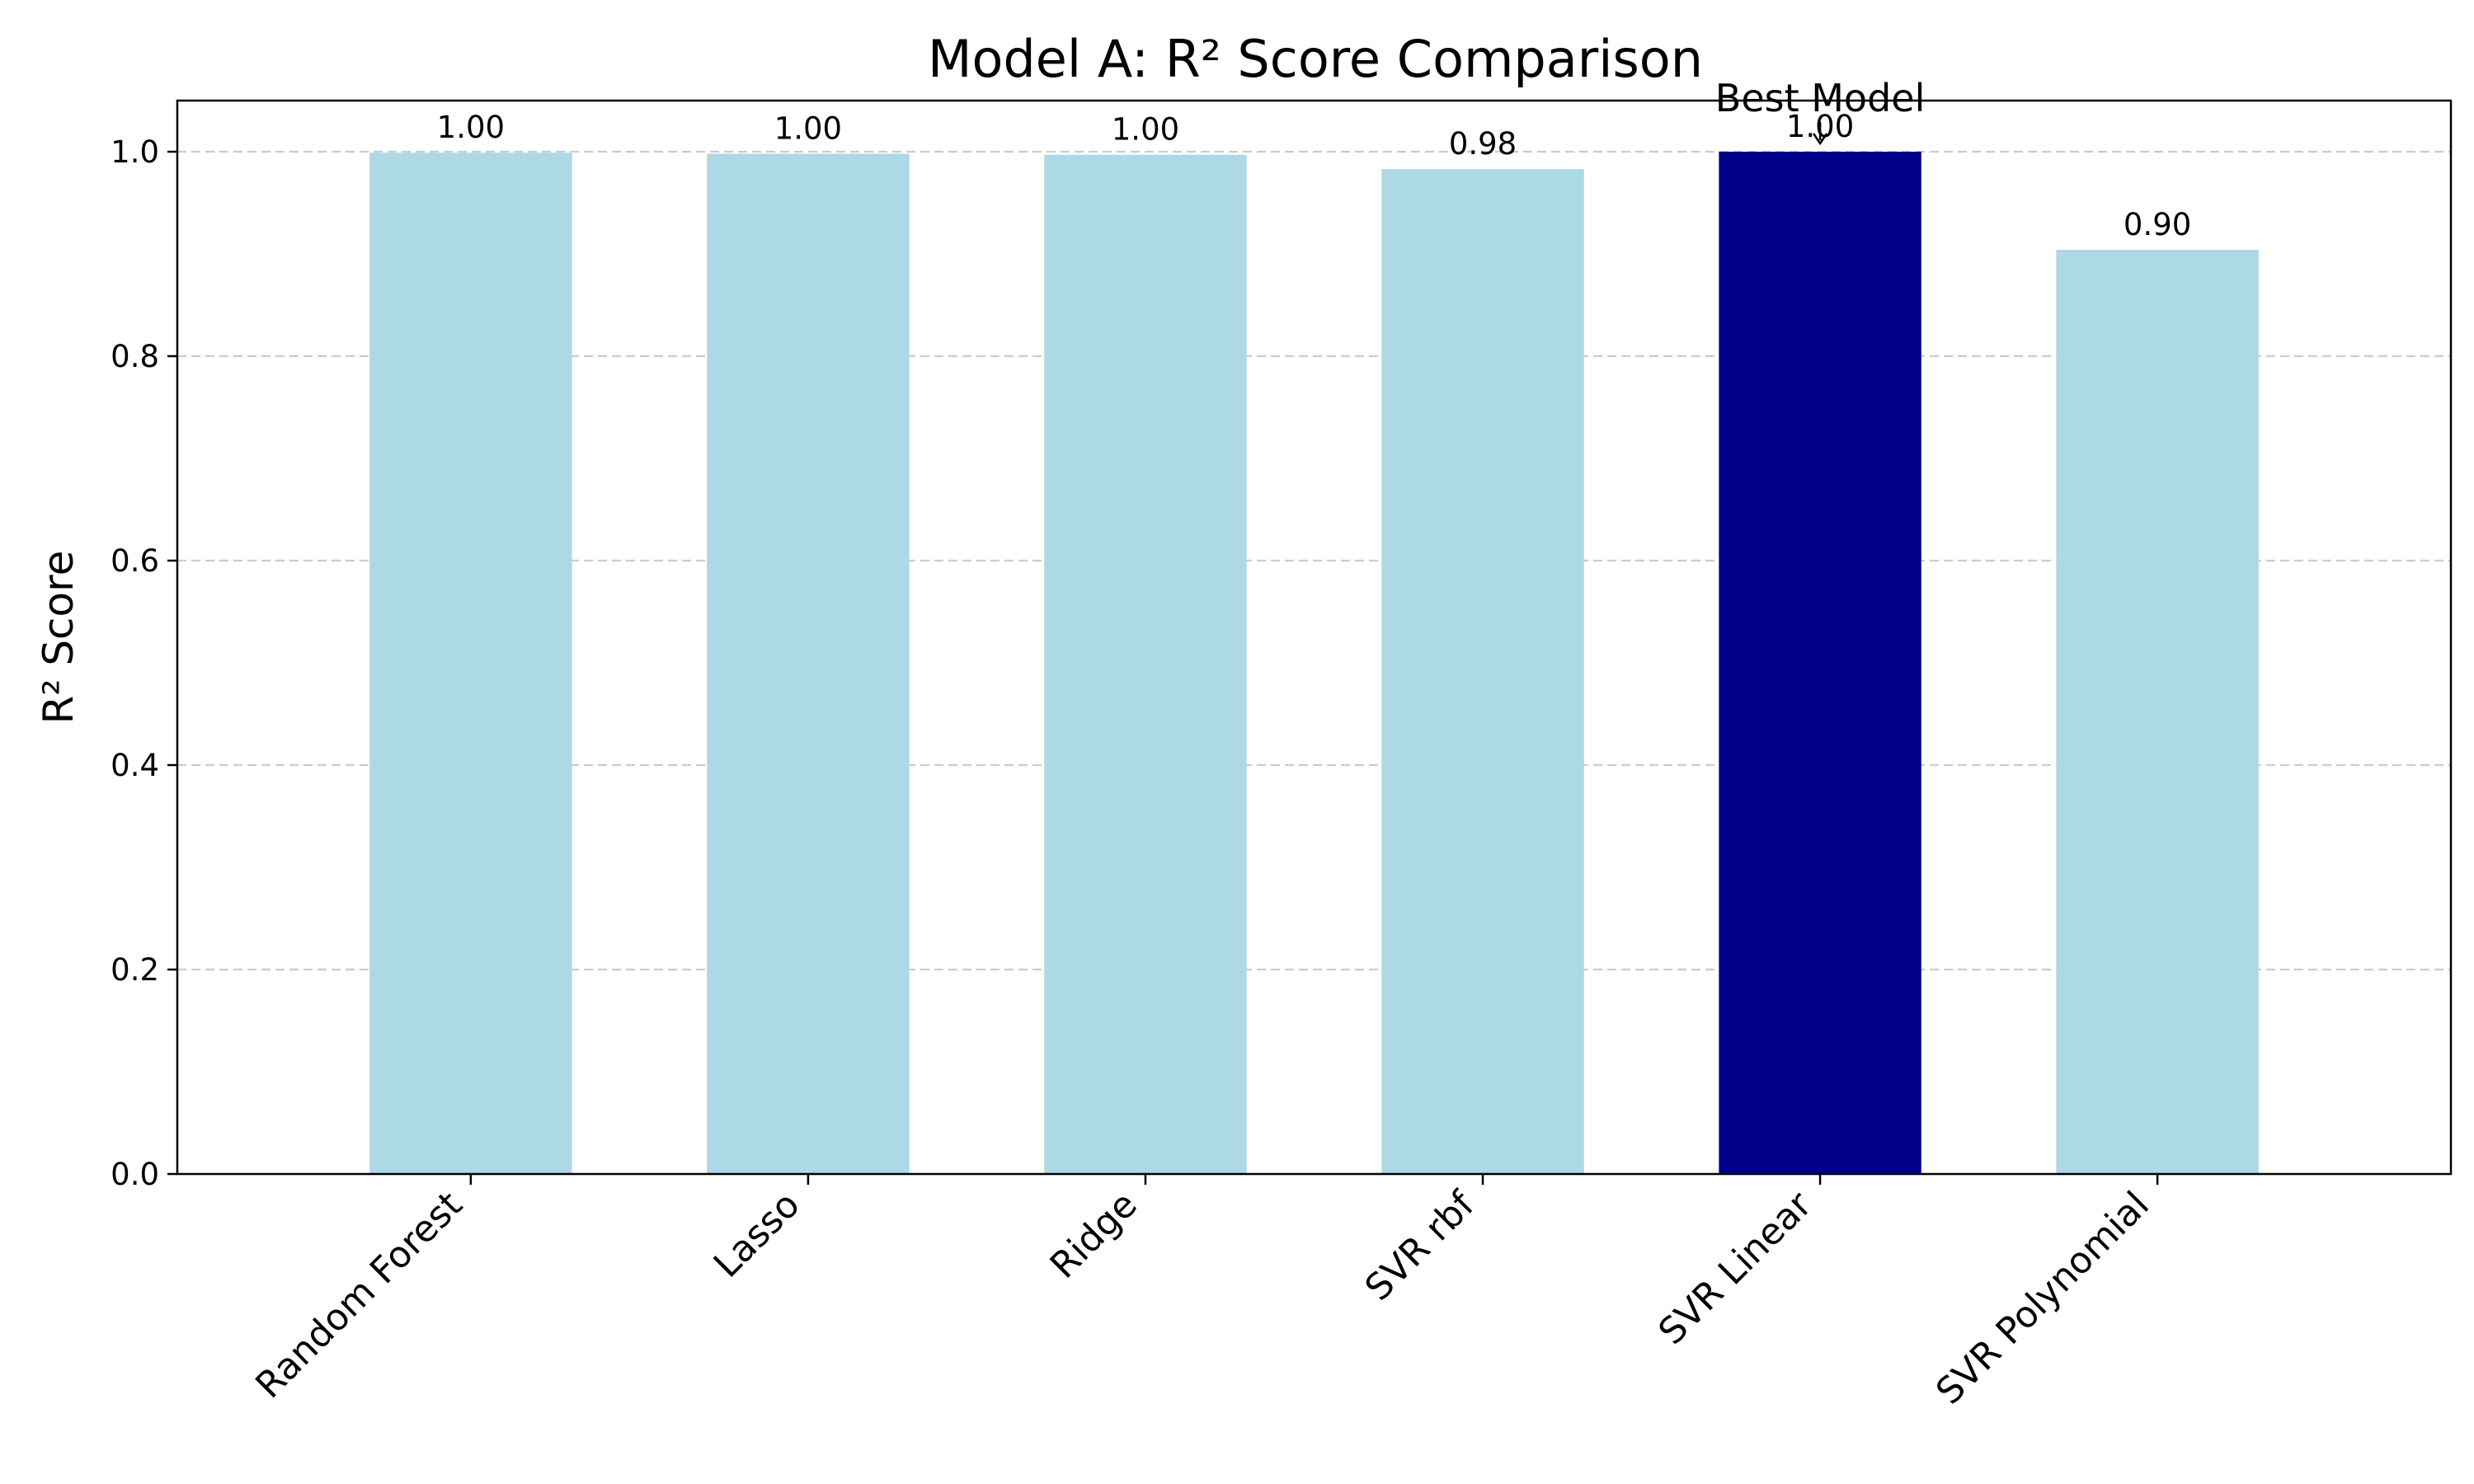  Describe the element at coordinates (1093, 1235) in the screenshot. I see `x-tick-label: Ridge` at that location.